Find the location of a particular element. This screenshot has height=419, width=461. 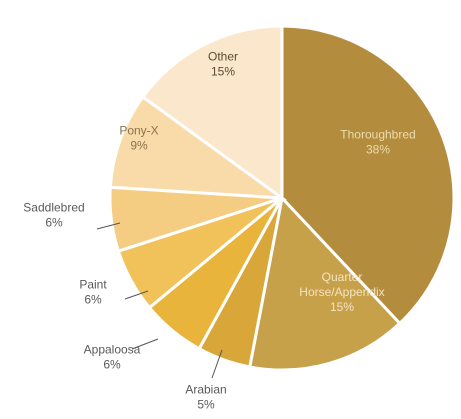

leader-lines is located at coordinates (159, 300).